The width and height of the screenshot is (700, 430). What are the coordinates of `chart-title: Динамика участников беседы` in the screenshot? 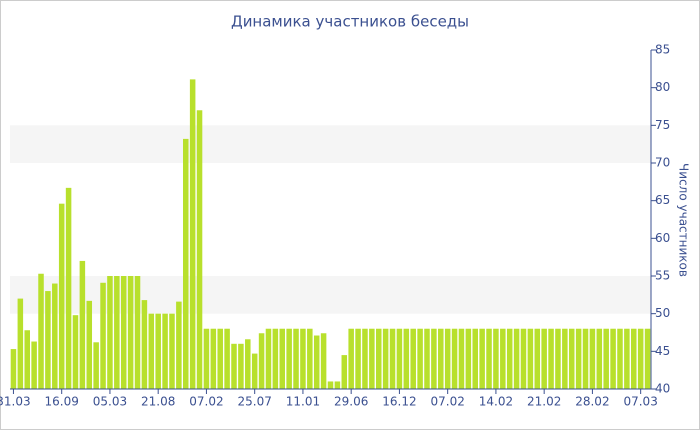 It's located at (350, 22).